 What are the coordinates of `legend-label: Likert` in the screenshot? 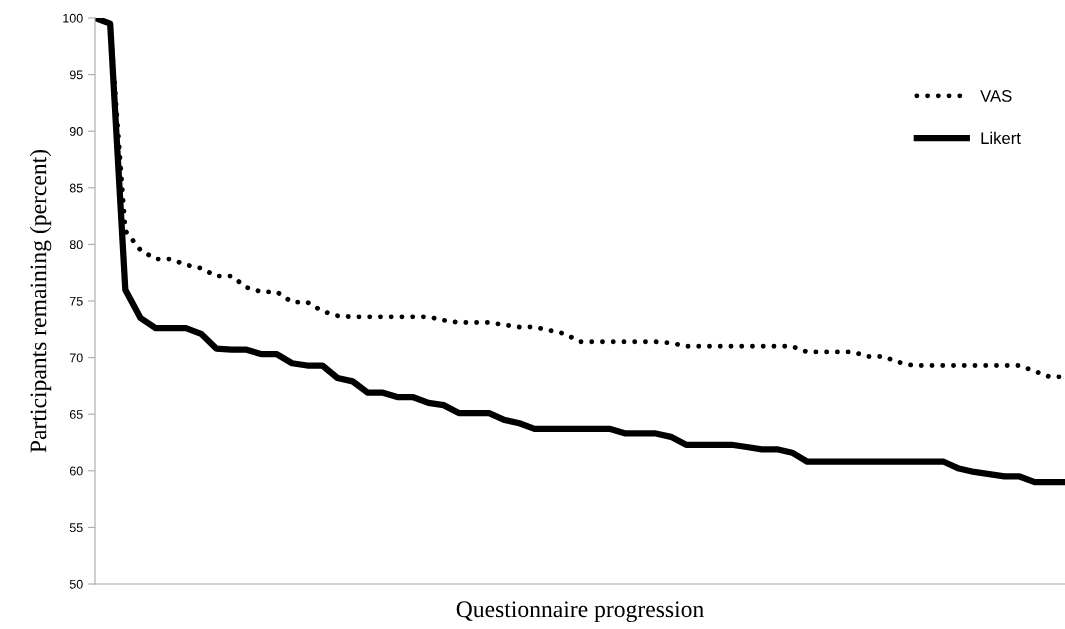 It's located at (1001, 138).